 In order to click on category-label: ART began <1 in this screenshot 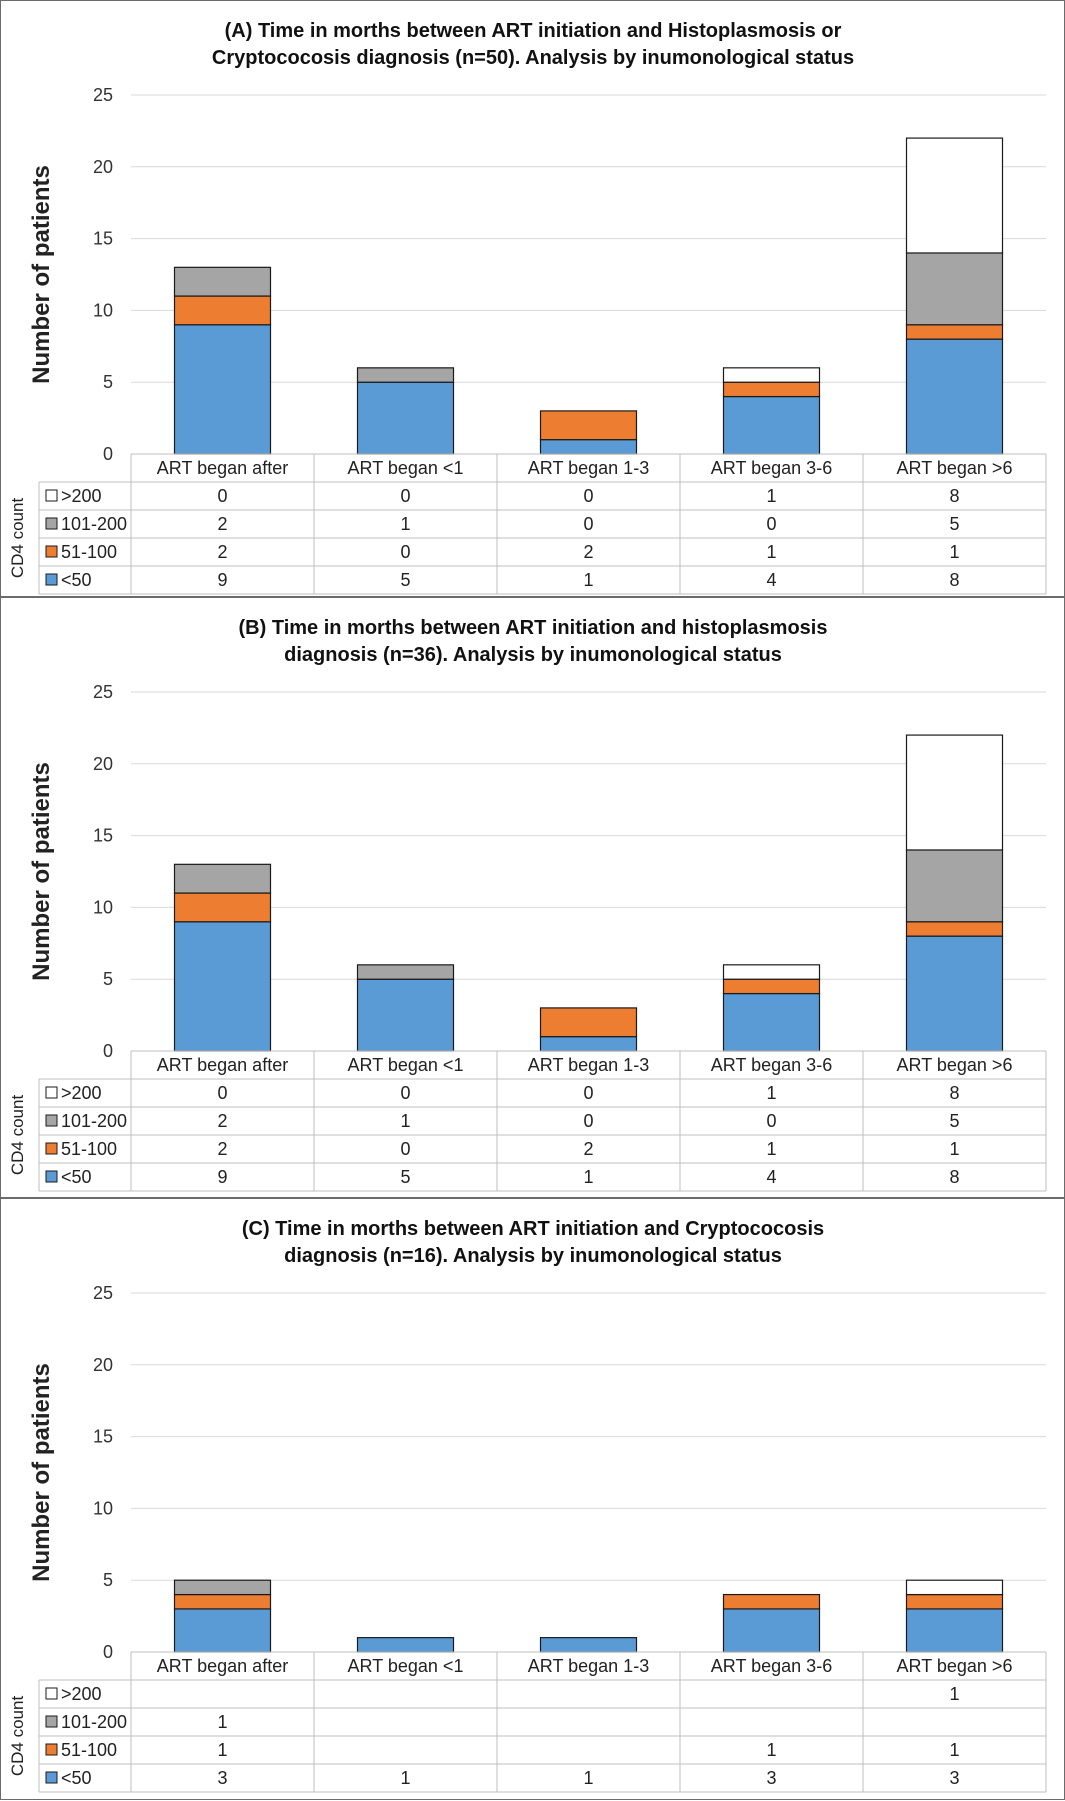, I will do `click(406, 468)`.